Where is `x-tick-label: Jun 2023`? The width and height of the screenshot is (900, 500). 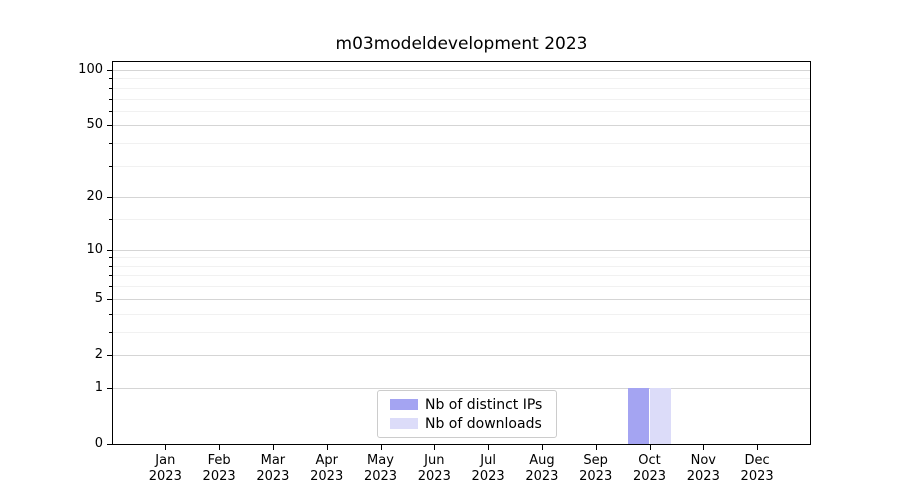
x-tick-label: Jun 2023 is located at coordinates (434, 469).